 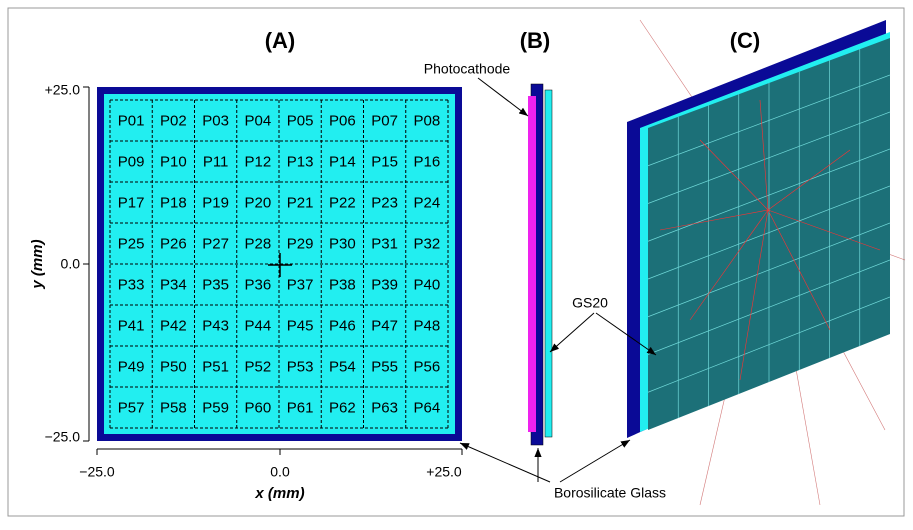 I want to click on pixel-label: P18, so click(x=173, y=202).